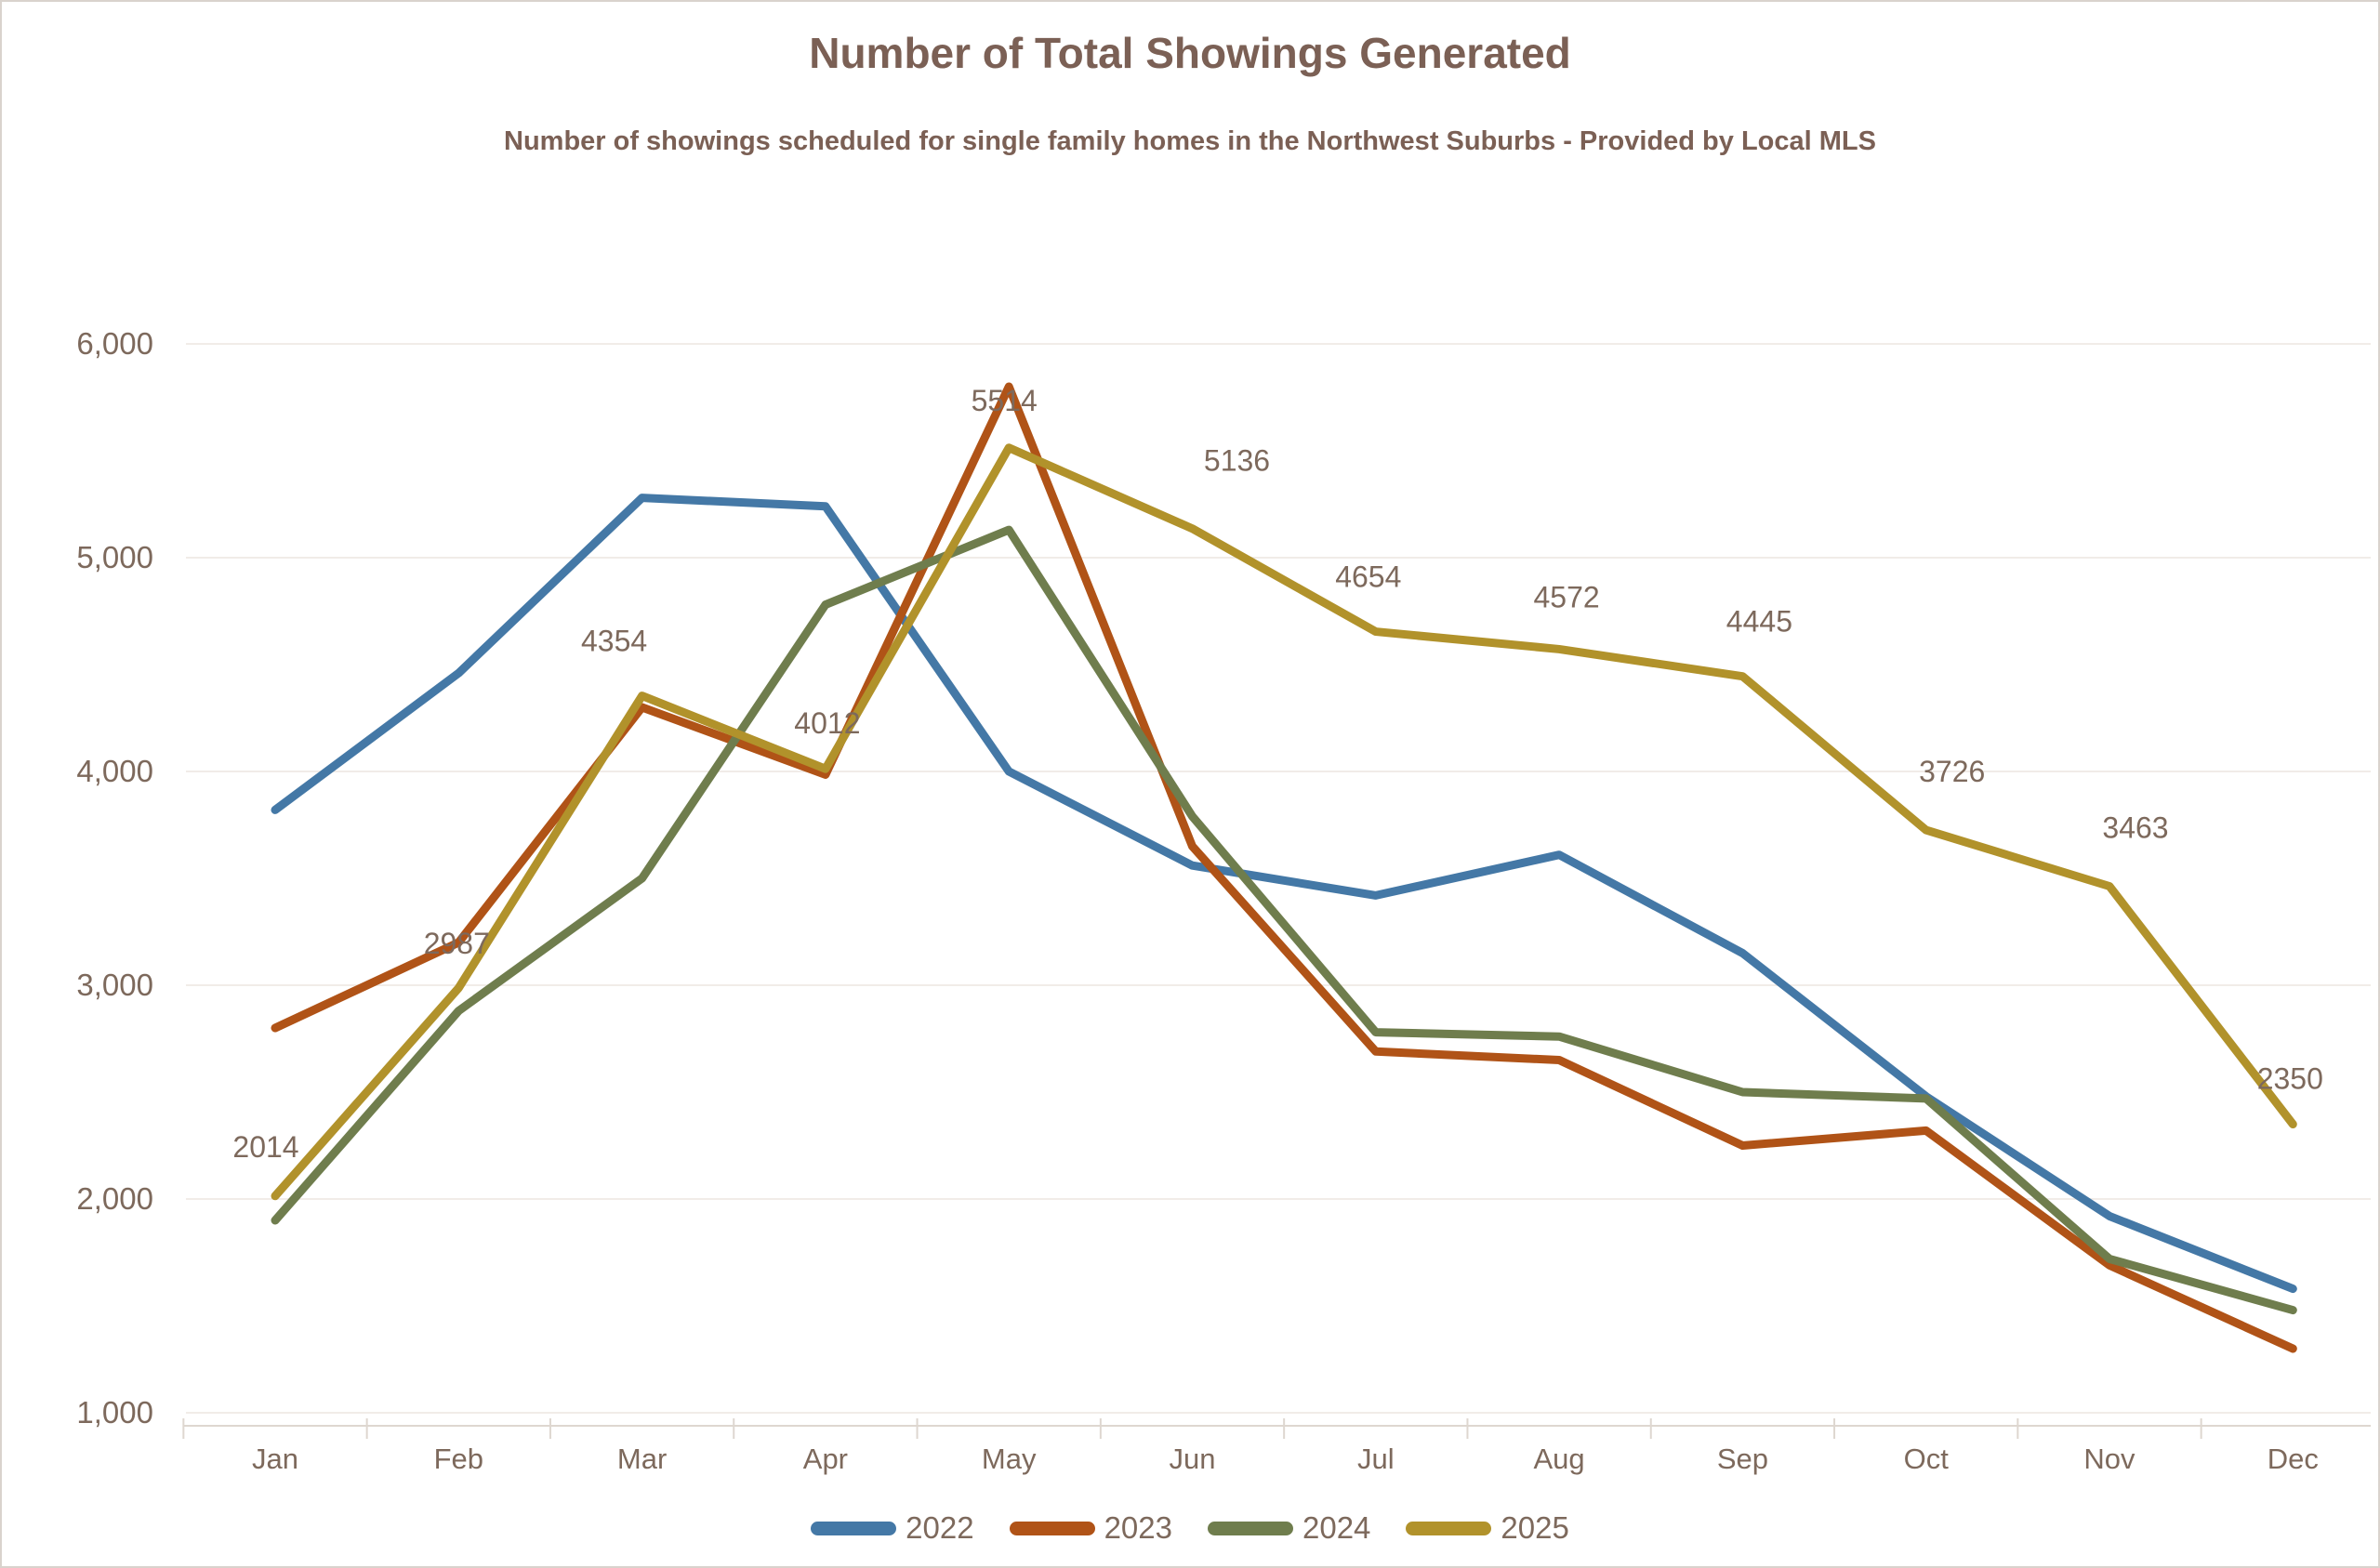 This screenshot has width=2380, height=1568. Describe the element at coordinates (457, 944) in the screenshot. I see `data-label-2987: 2987` at that location.